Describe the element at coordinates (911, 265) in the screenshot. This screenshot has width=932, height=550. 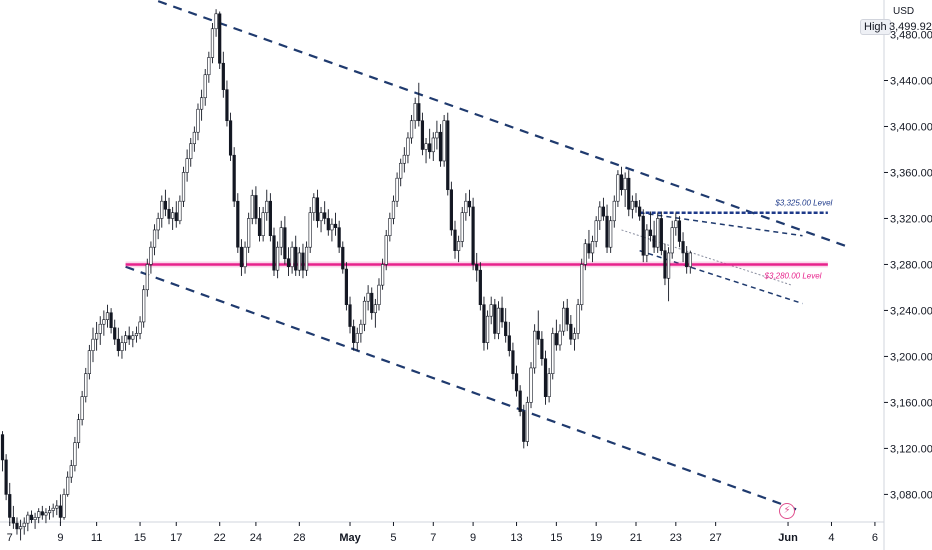
I see `y-tick-label: 3,280.00` at that location.